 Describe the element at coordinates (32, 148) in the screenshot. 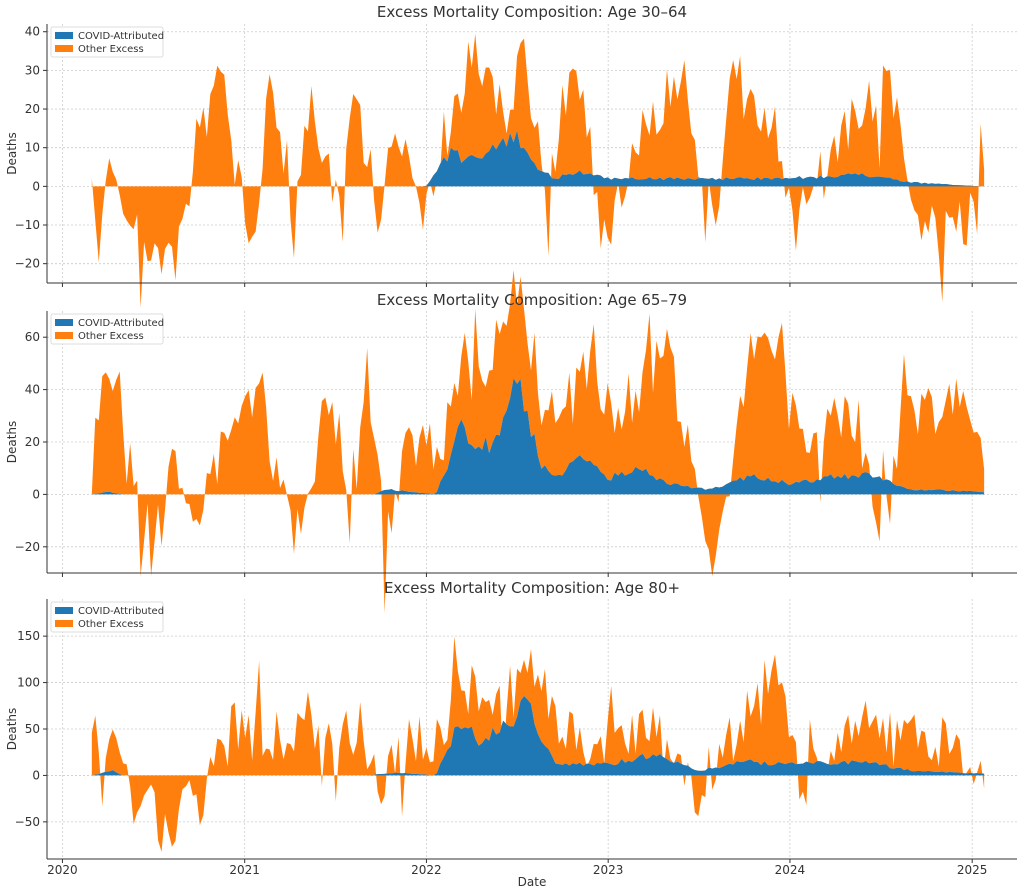

I see `y-tick-label: 10` at that location.